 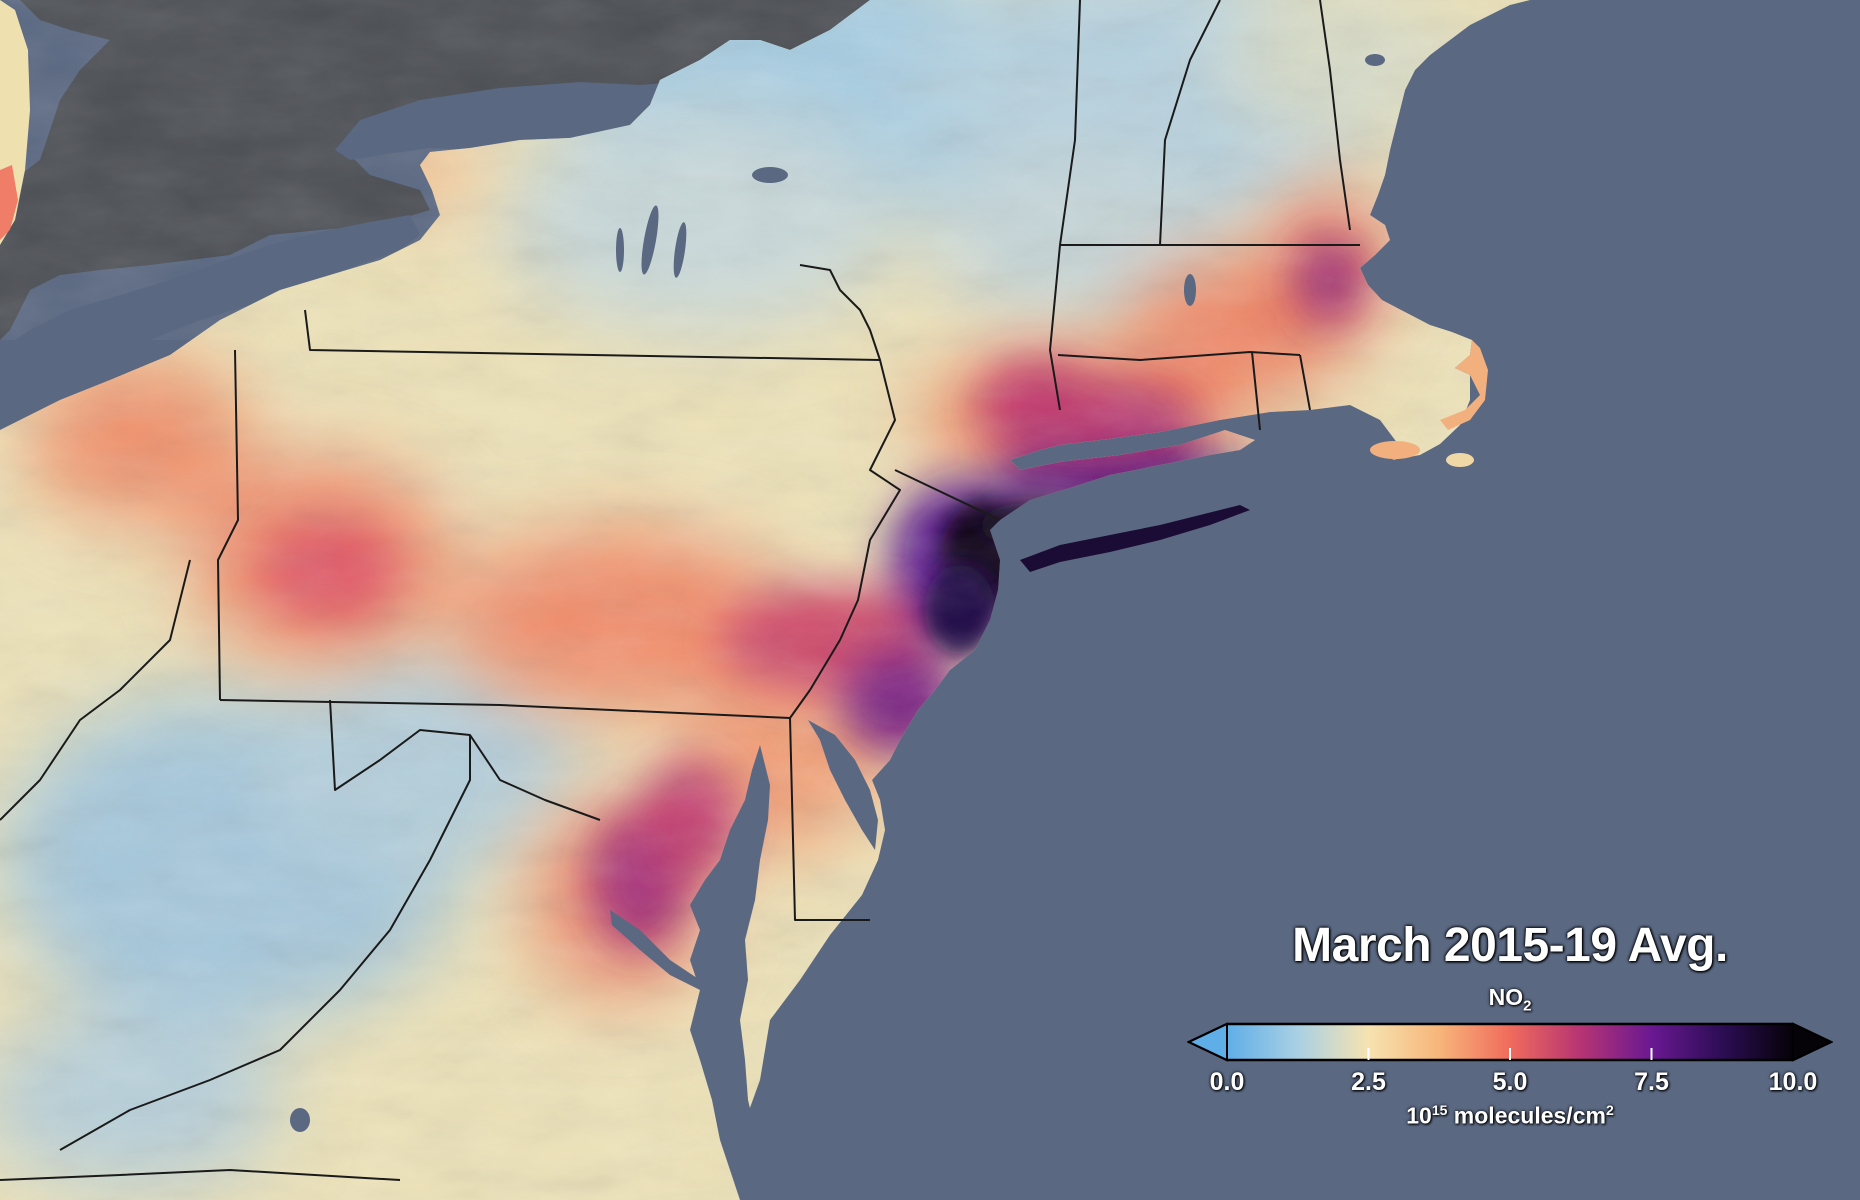 What do you see at coordinates (9, 202) in the screenshot?
I see `michigan-no2` at bounding box center [9, 202].